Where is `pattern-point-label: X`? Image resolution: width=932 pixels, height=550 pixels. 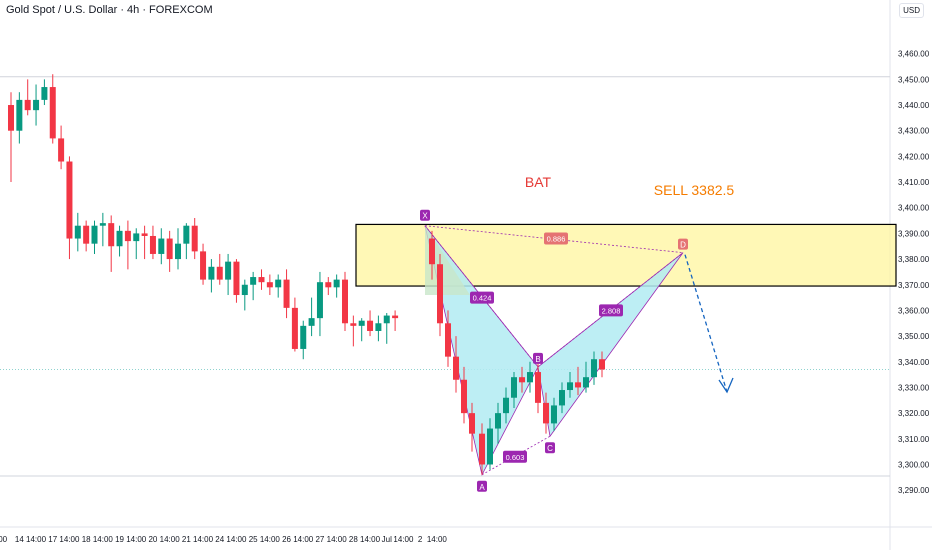 pattern-point-label: X is located at coordinates (425, 216).